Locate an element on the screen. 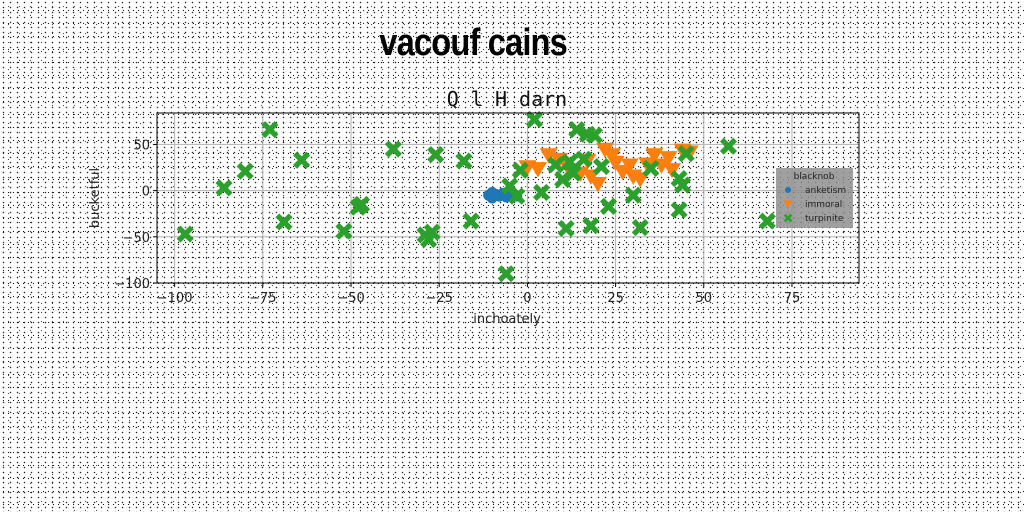 Image resolution: width=1024 pixels, height=512 pixels. x-tick-label: 0 is located at coordinates (527, 298).